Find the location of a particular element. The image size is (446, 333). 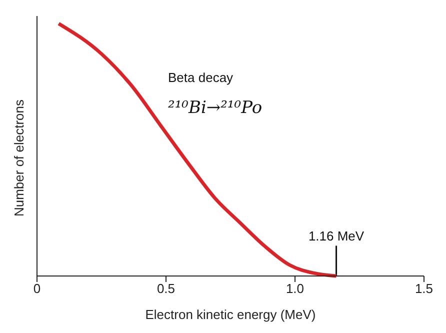

x-tick-label: 0 is located at coordinates (37, 288).